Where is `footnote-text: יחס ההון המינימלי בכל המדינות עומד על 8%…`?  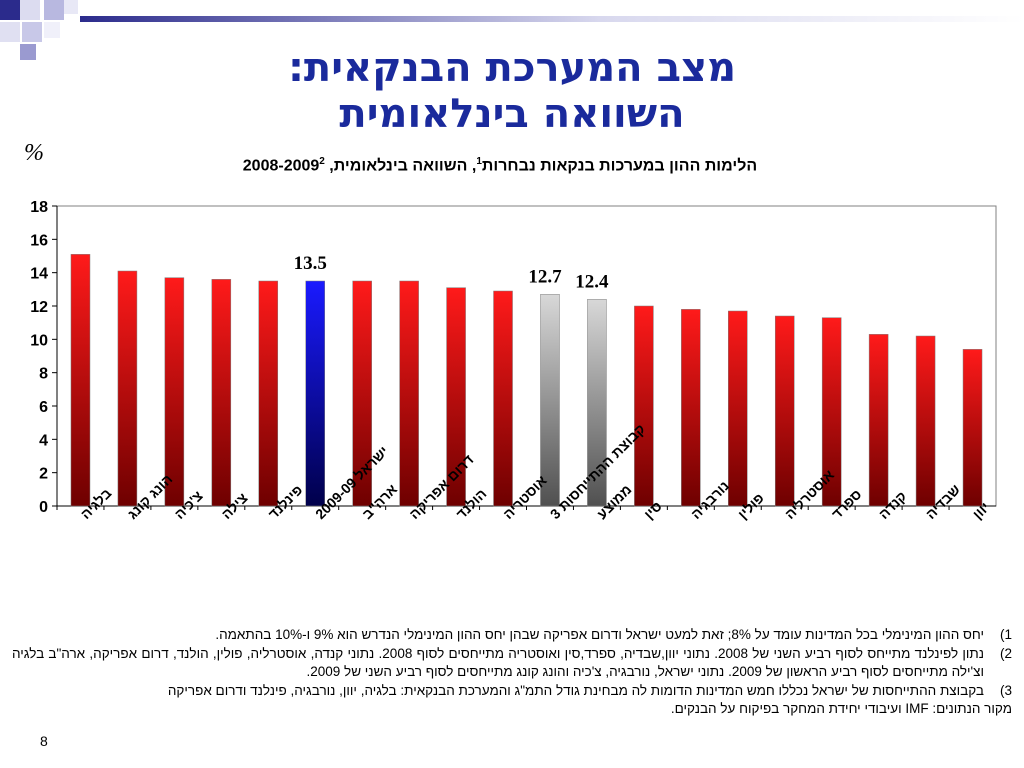 footnote-text: יחס ההון המינימלי בכל המדינות עומד על 8%… is located at coordinates (599, 634).